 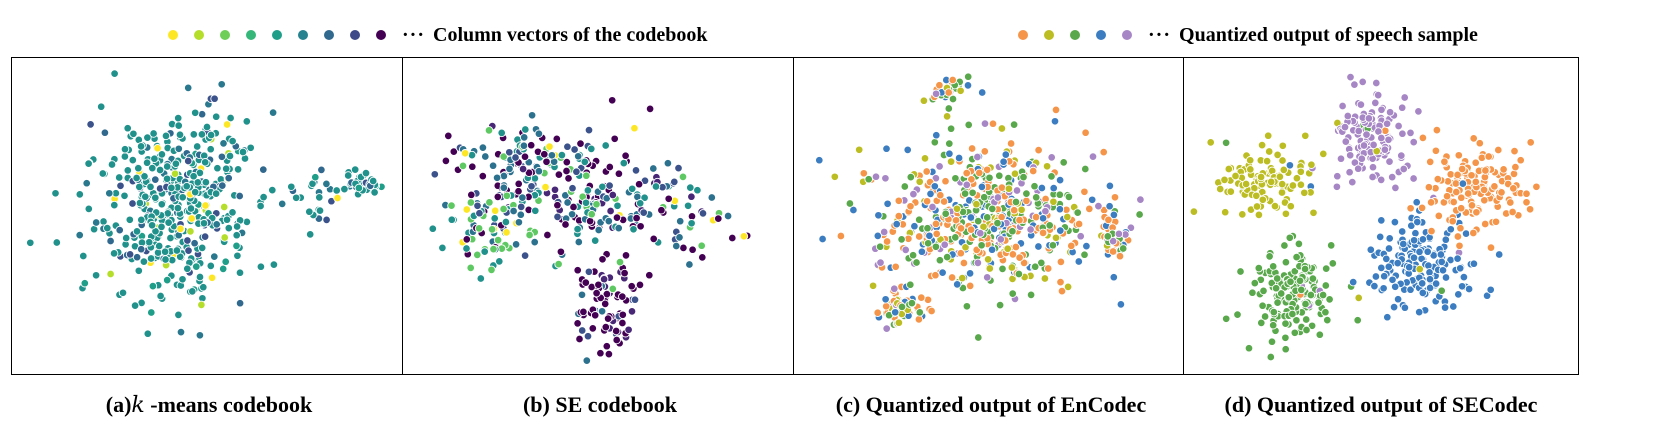 I want to click on legend-swatches-speech, so click(x=1083, y=35).